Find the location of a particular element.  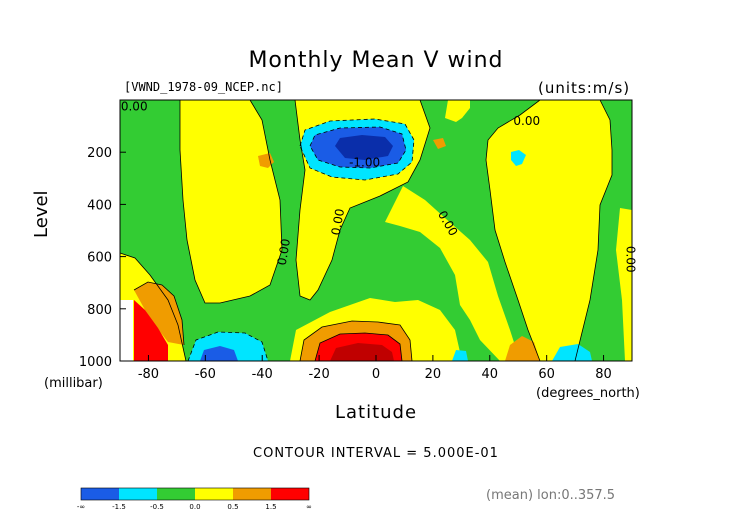

contour-pos-equator is located at coordinates (356, 340).